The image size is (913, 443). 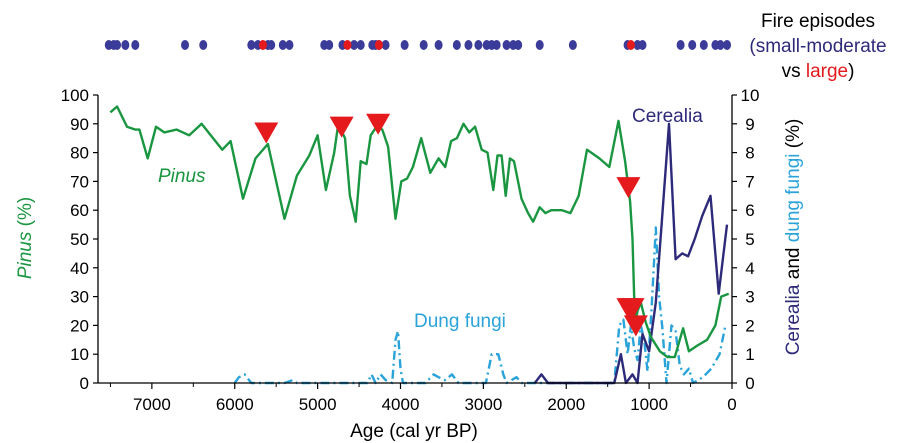 I want to click on y-right-tick-label: 4, so click(x=749, y=268).